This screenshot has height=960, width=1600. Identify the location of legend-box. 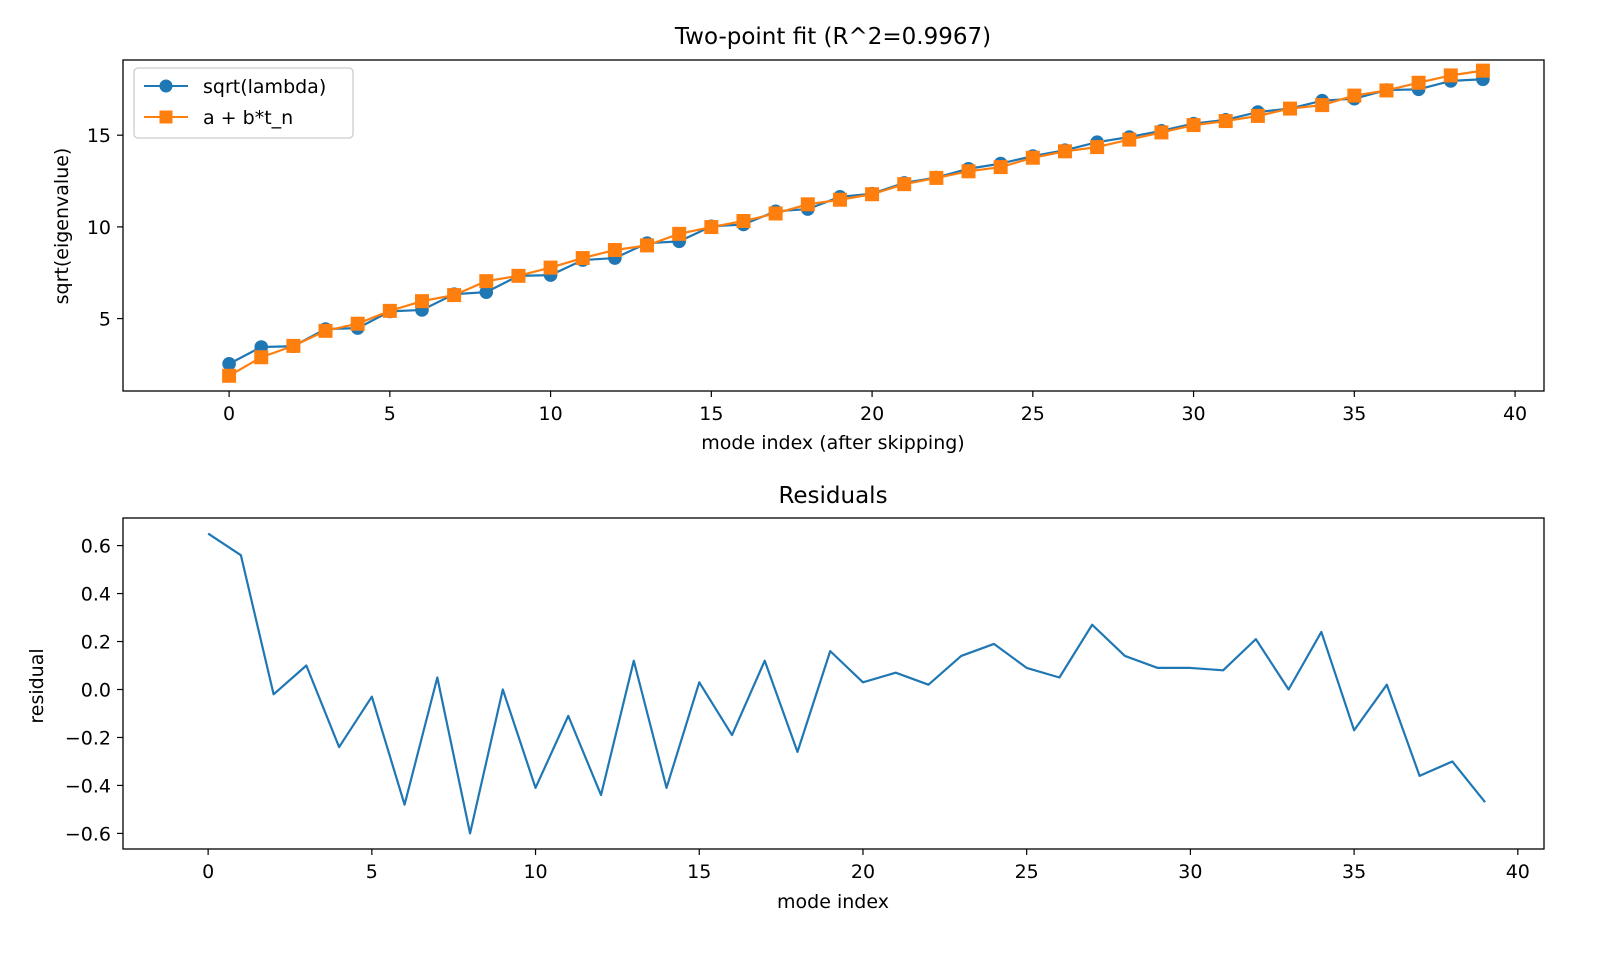
(243, 103).